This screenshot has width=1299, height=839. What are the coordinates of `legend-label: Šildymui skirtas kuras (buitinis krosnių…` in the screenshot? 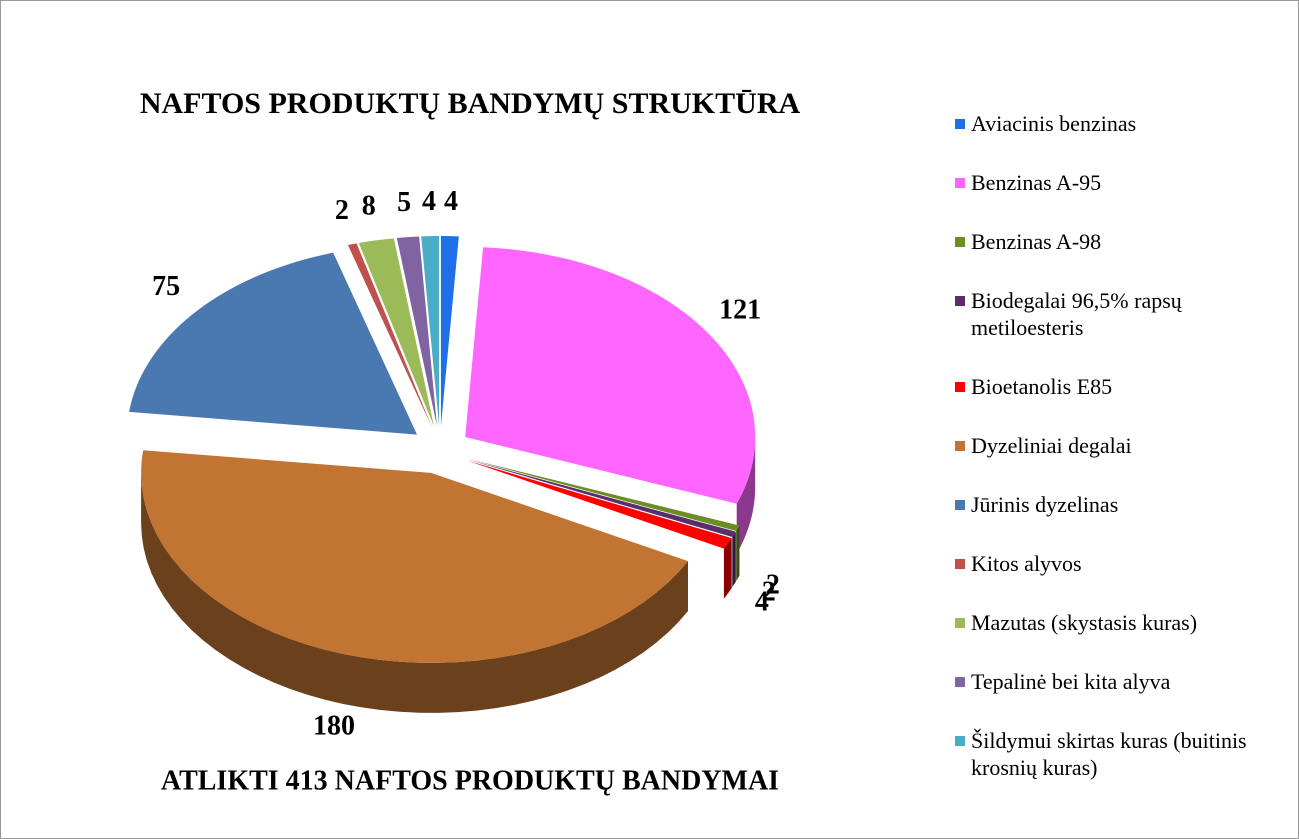 It's located at (1109, 754).